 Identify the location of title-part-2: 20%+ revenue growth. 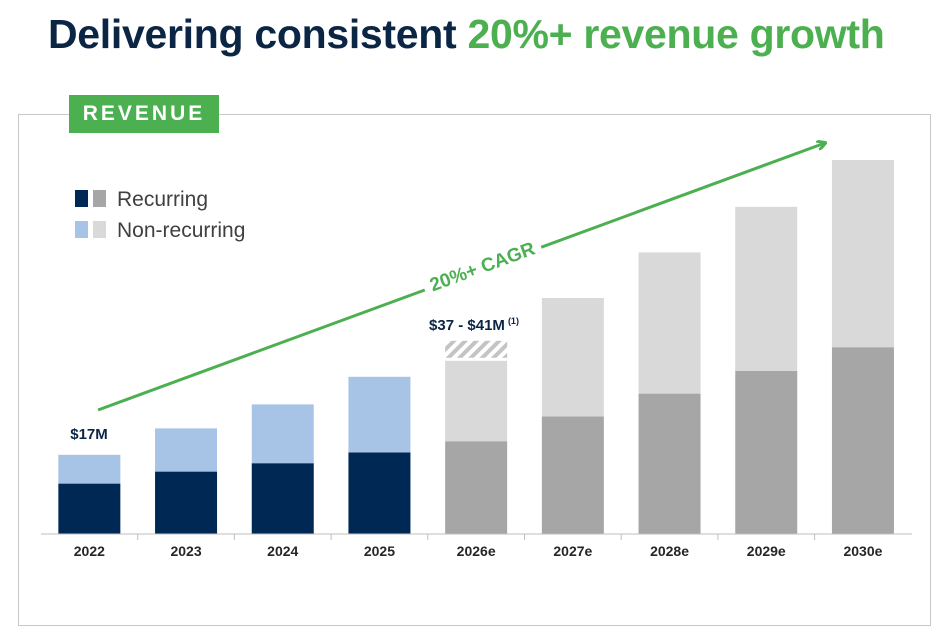
(676, 34).